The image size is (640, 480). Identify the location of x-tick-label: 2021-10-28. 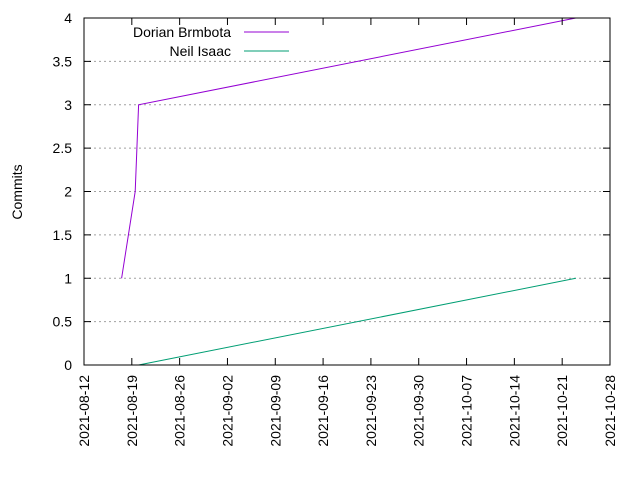
(610, 411).